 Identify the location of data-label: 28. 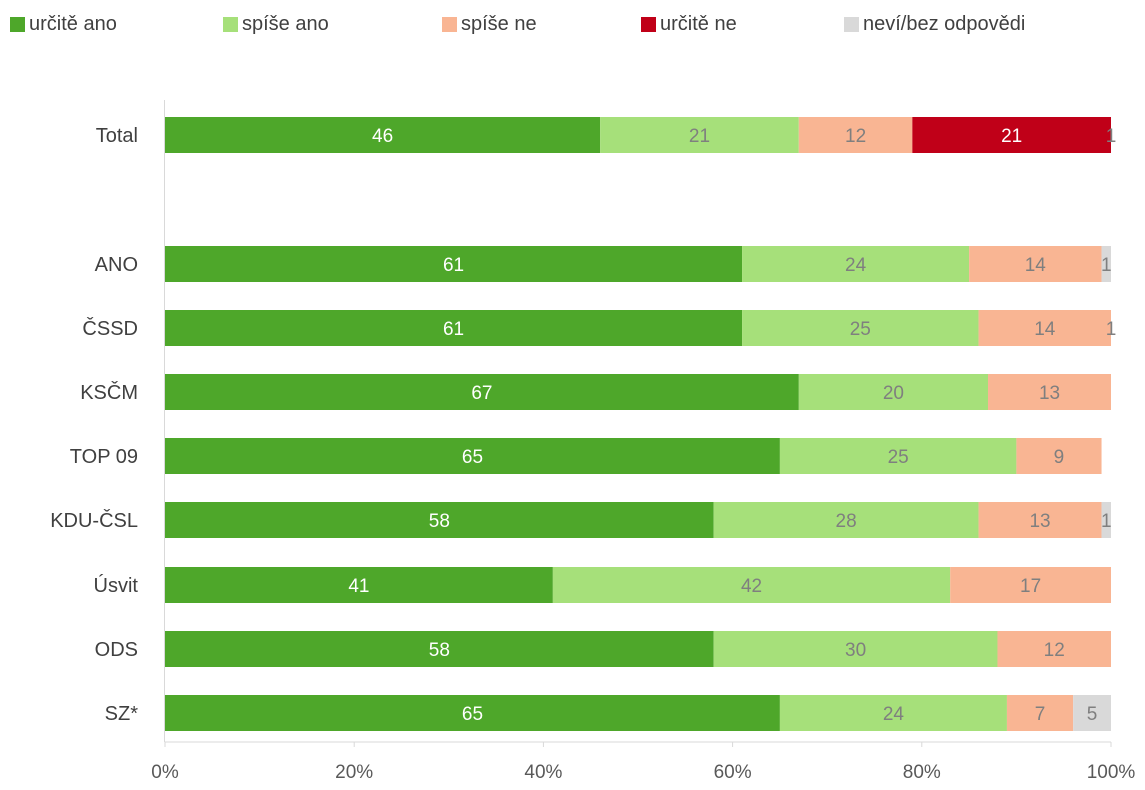
(846, 521).